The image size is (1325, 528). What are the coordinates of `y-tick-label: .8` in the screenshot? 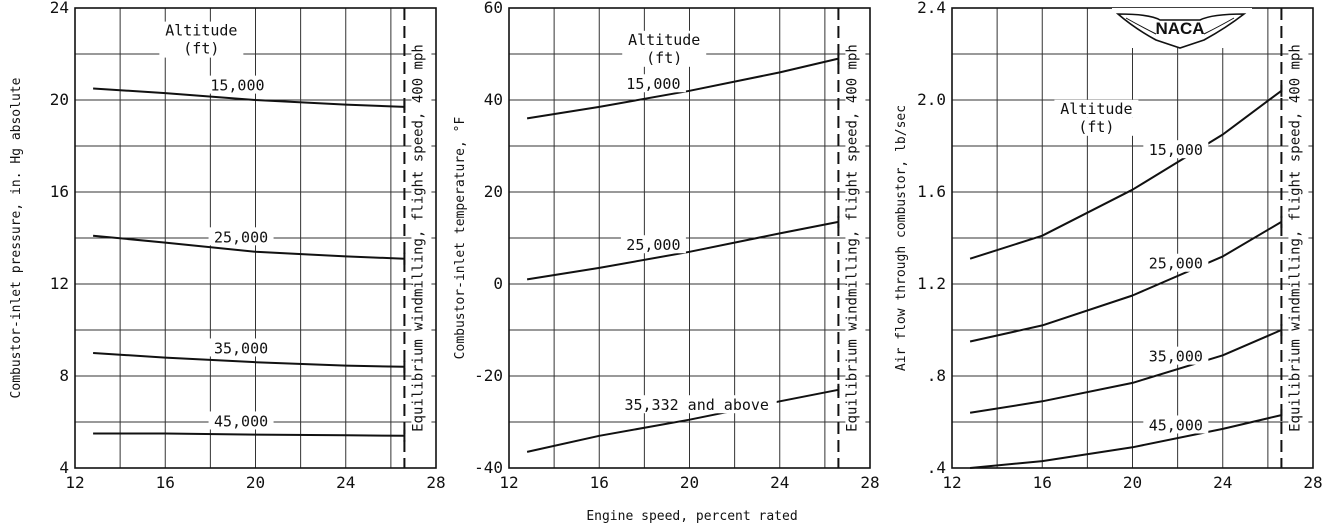 It's located at (936, 375).